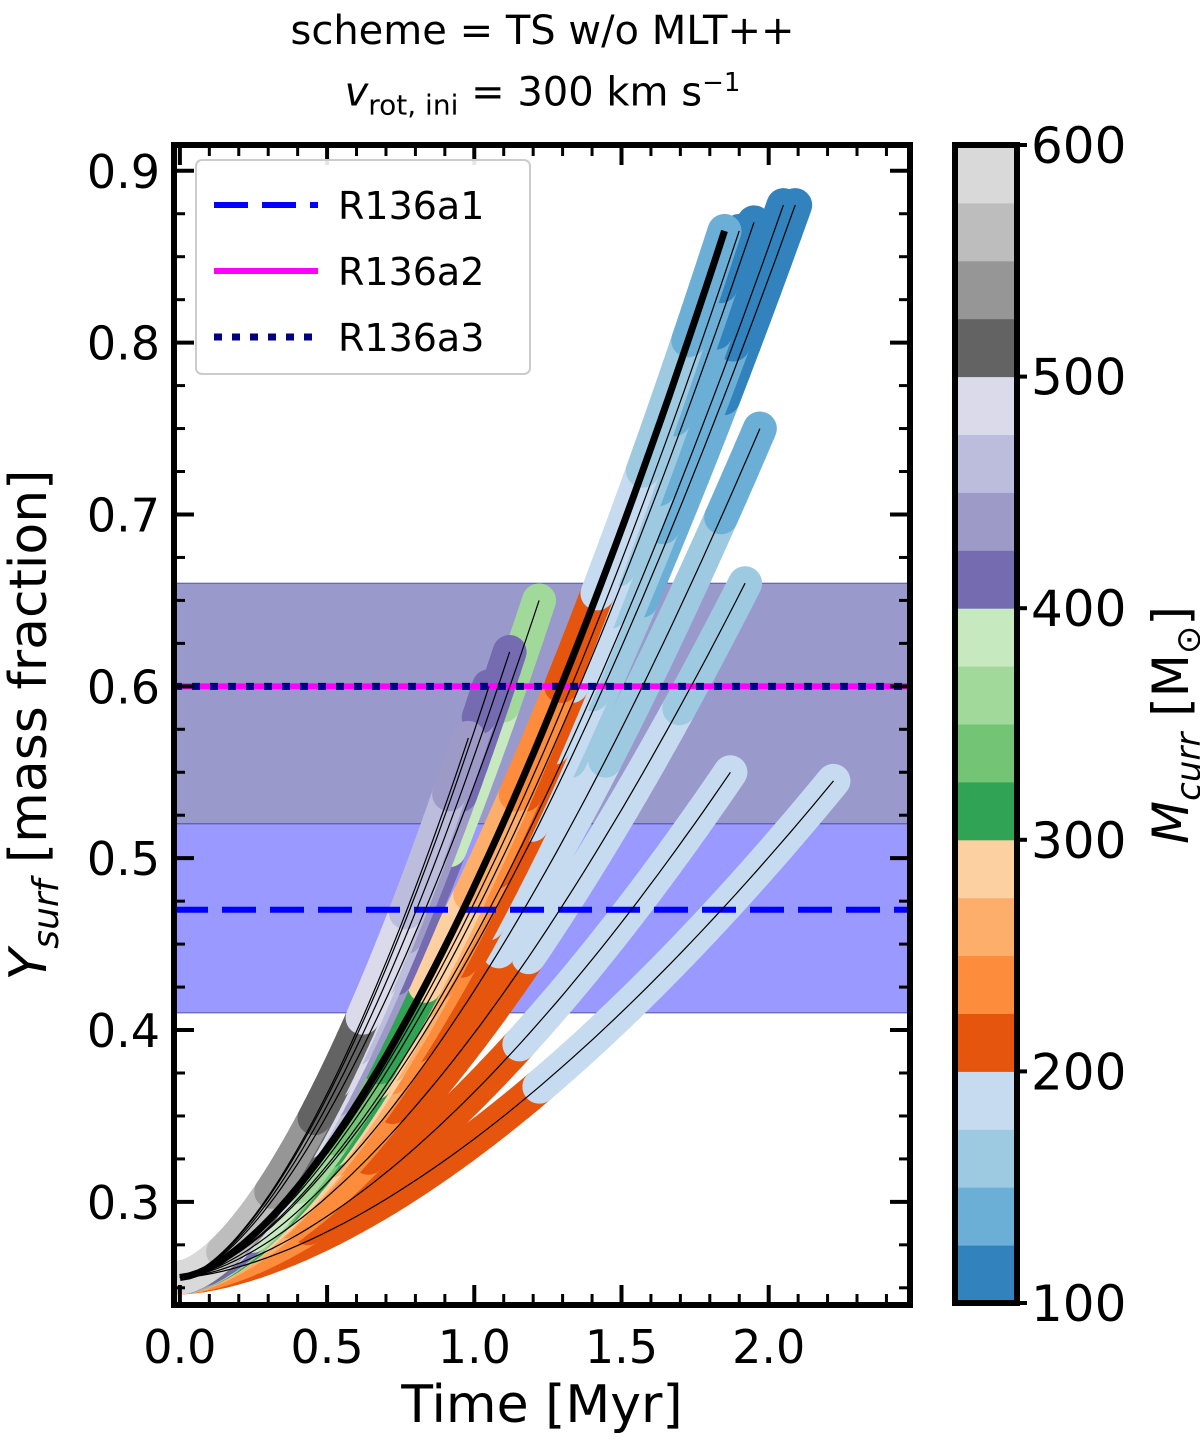 The image size is (1200, 1440). I want to click on colorbar-frame, so click(986, 724).